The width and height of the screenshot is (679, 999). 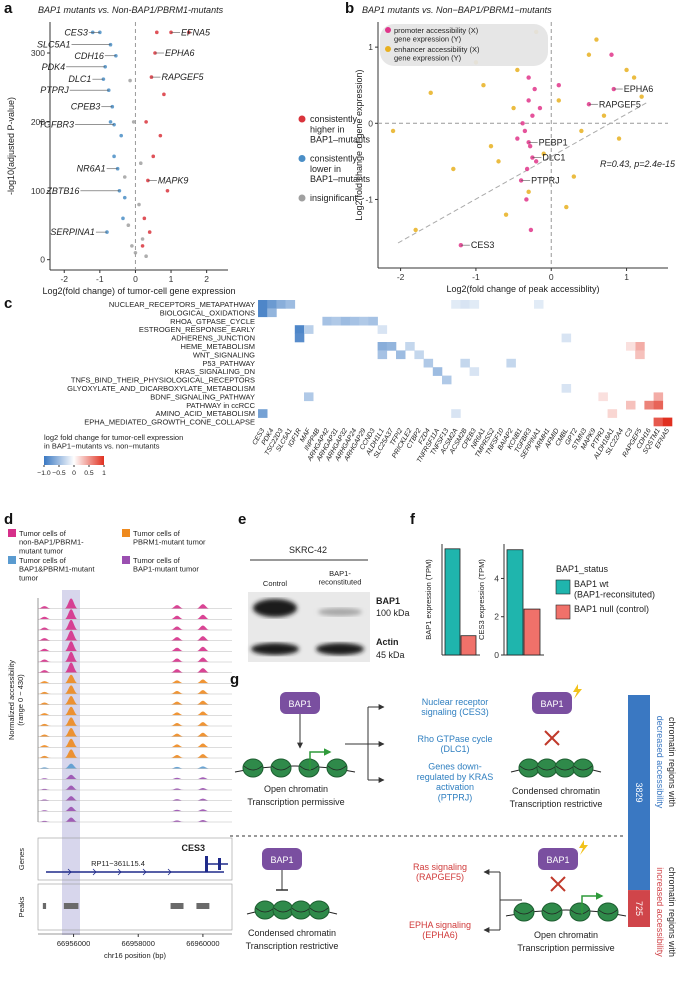 What do you see at coordinates (119, 872) in the screenshot?
I see `strand-chevron` at bounding box center [119, 872].